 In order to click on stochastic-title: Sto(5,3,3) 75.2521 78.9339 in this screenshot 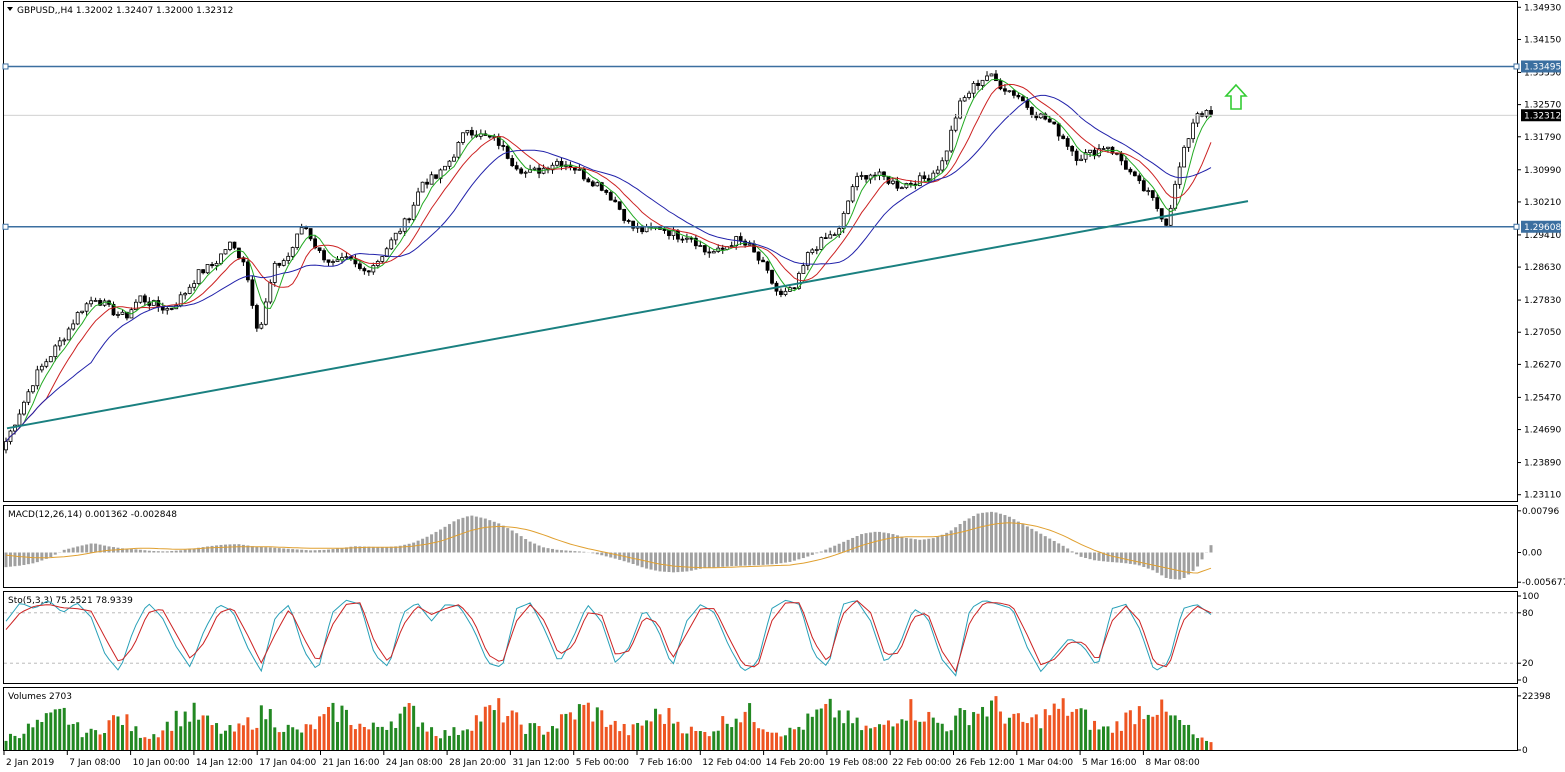, I will do `click(70, 601)`.